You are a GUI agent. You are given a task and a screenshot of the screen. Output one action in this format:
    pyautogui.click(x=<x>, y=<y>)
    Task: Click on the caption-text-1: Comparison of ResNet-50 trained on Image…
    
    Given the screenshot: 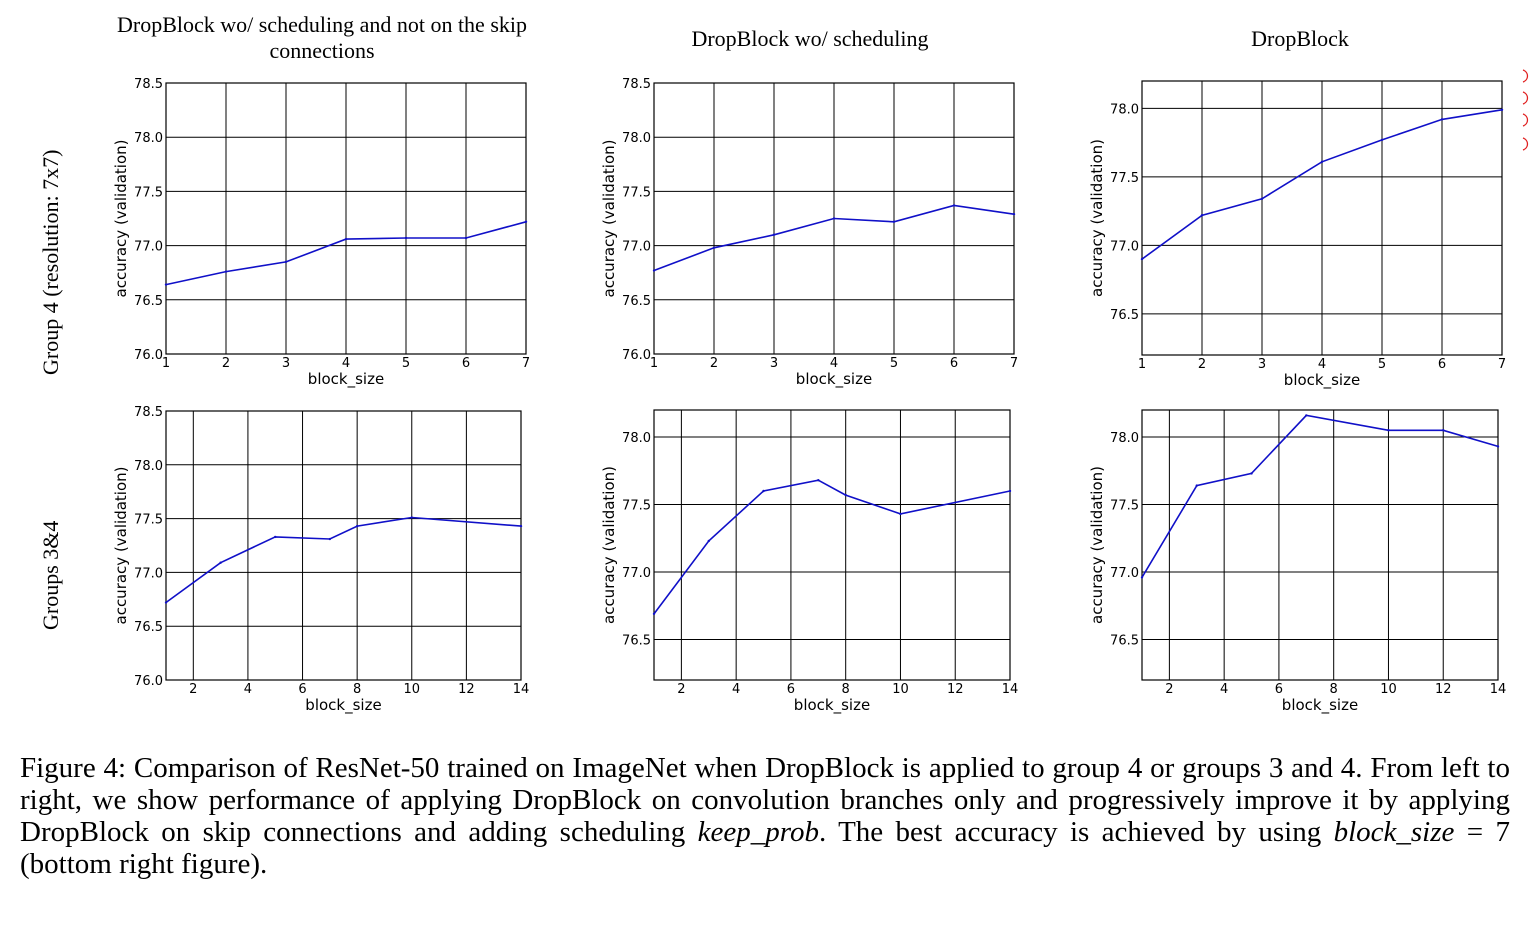 What is the action you would take?
    pyautogui.click(x=765, y=800)
    